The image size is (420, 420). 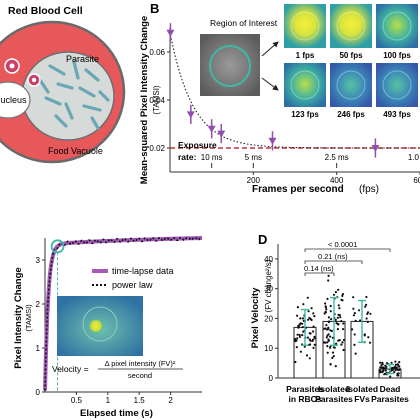 What do you see at coordinates (397, 55) in the screenshot?
I see `thumbnail-label: 100 fps` at bounding box center [397, 55].